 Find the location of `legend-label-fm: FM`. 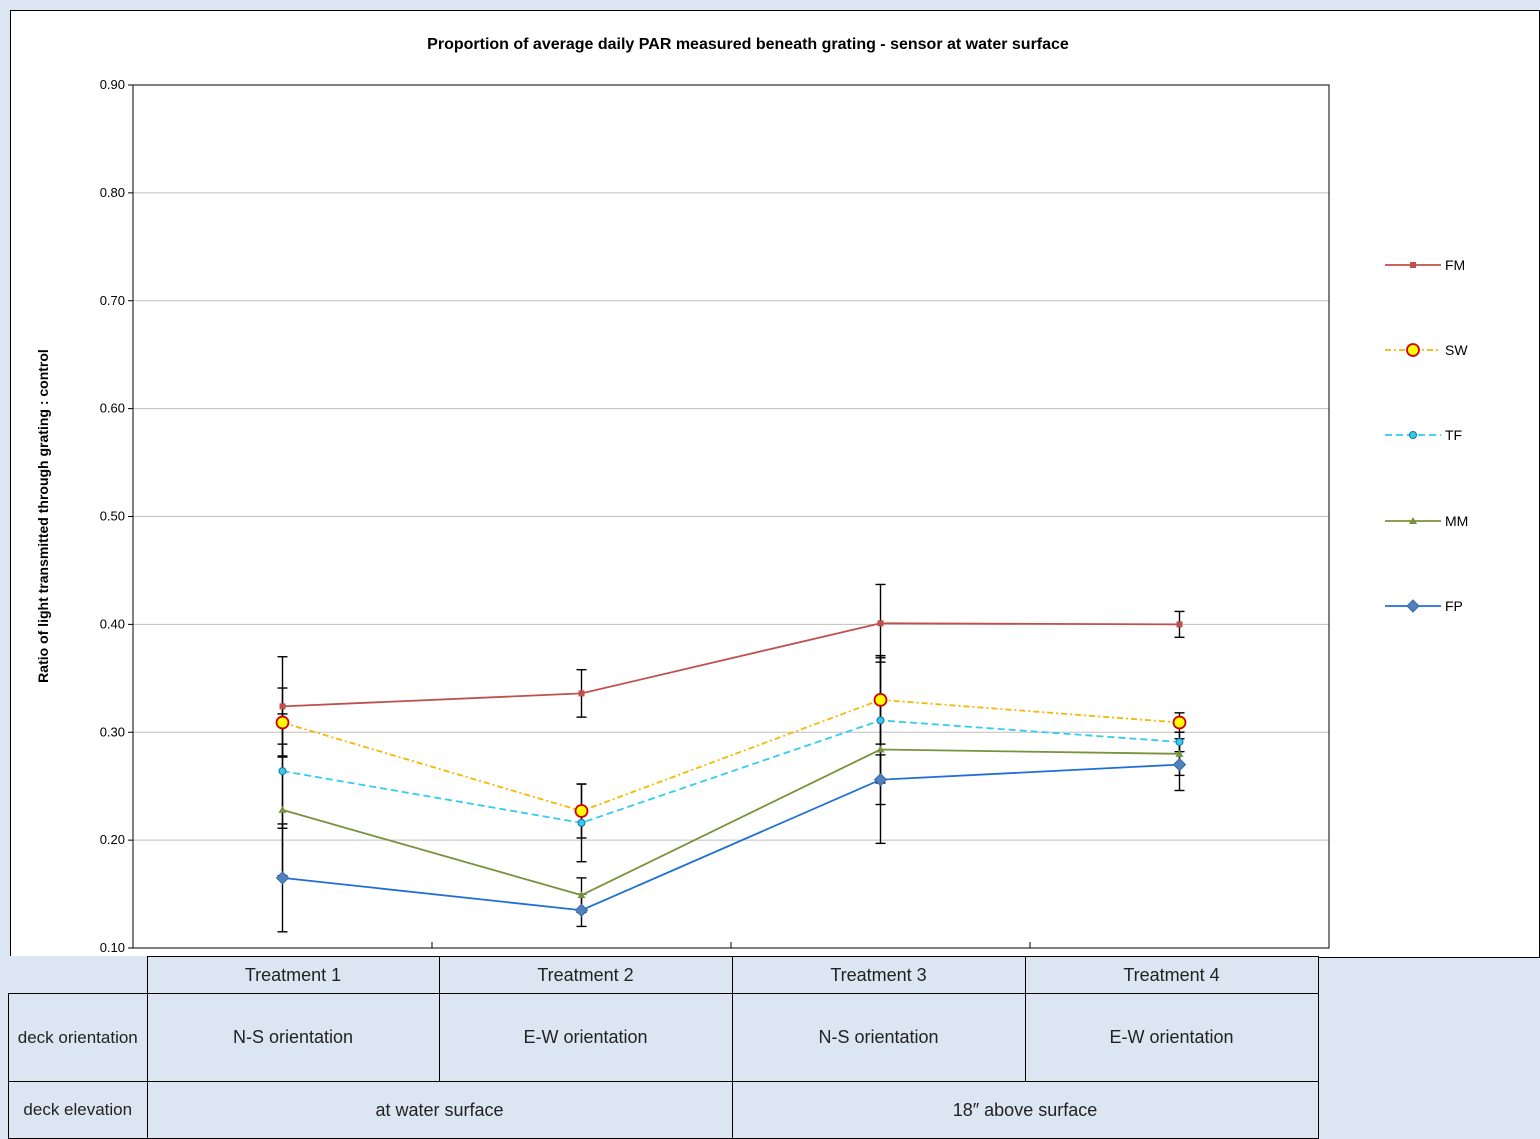

legend-label-fm: FM is located at coordinates (1455, 265).